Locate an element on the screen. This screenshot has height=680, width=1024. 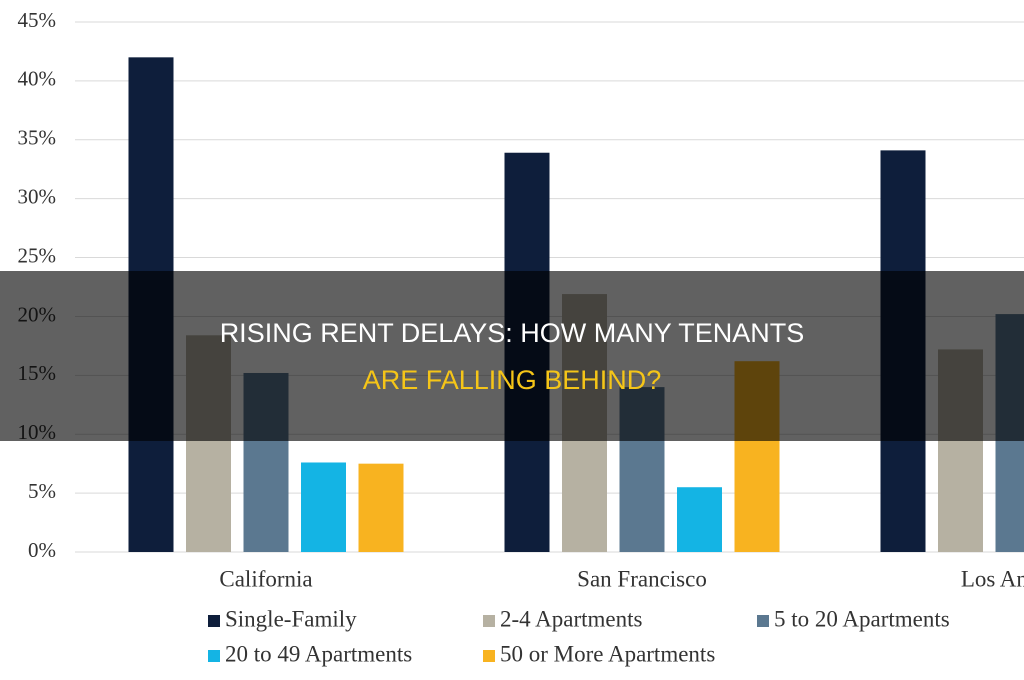
legend-label: Single-Family is located at coordinates (291, 618).